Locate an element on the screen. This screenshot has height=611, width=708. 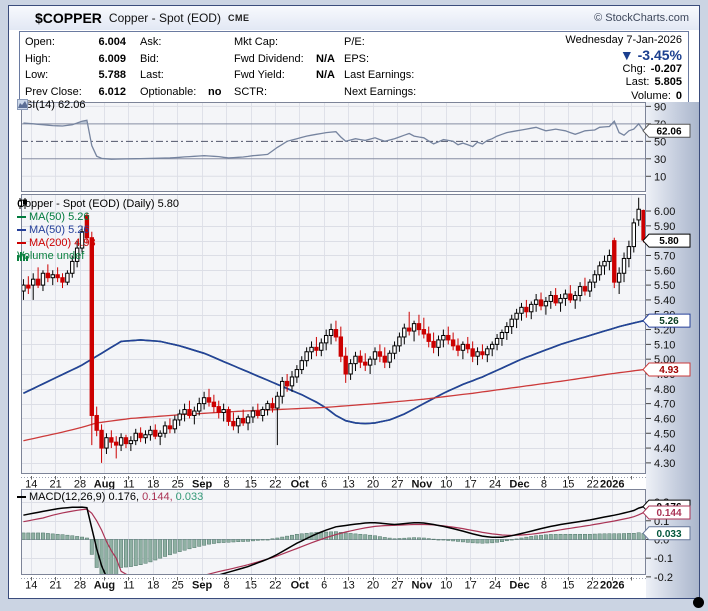
quote-row: Next Earnings: is located at coordinates (390, 92).